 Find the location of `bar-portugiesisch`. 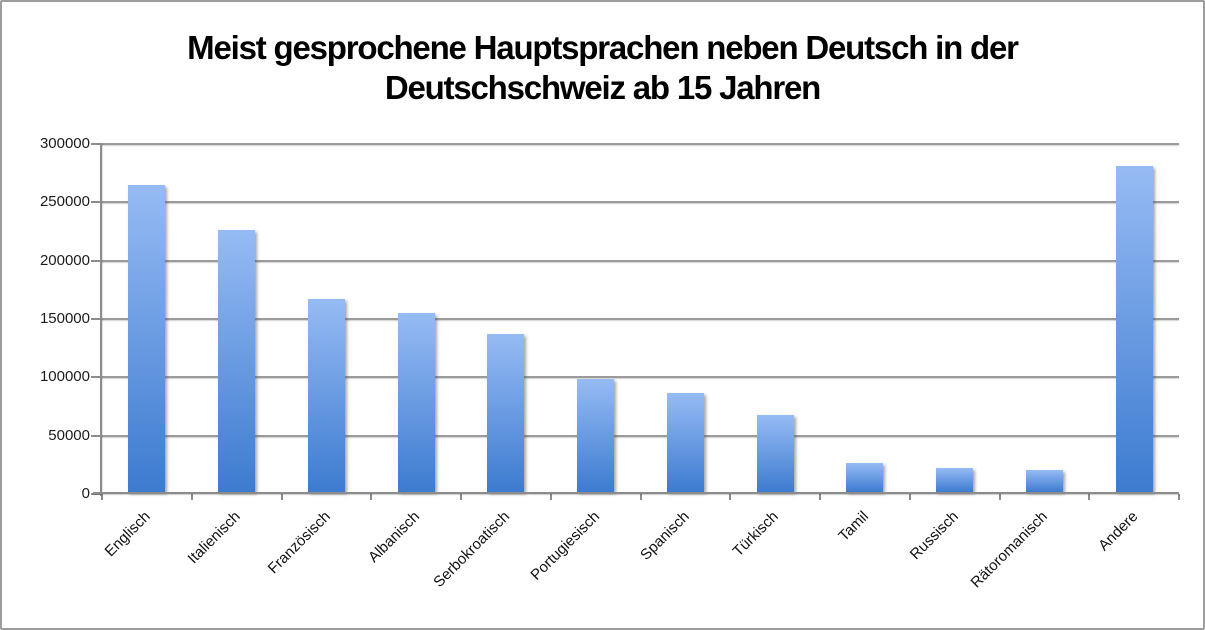

bar-portugiesisch is located at coordinates (596, 435).